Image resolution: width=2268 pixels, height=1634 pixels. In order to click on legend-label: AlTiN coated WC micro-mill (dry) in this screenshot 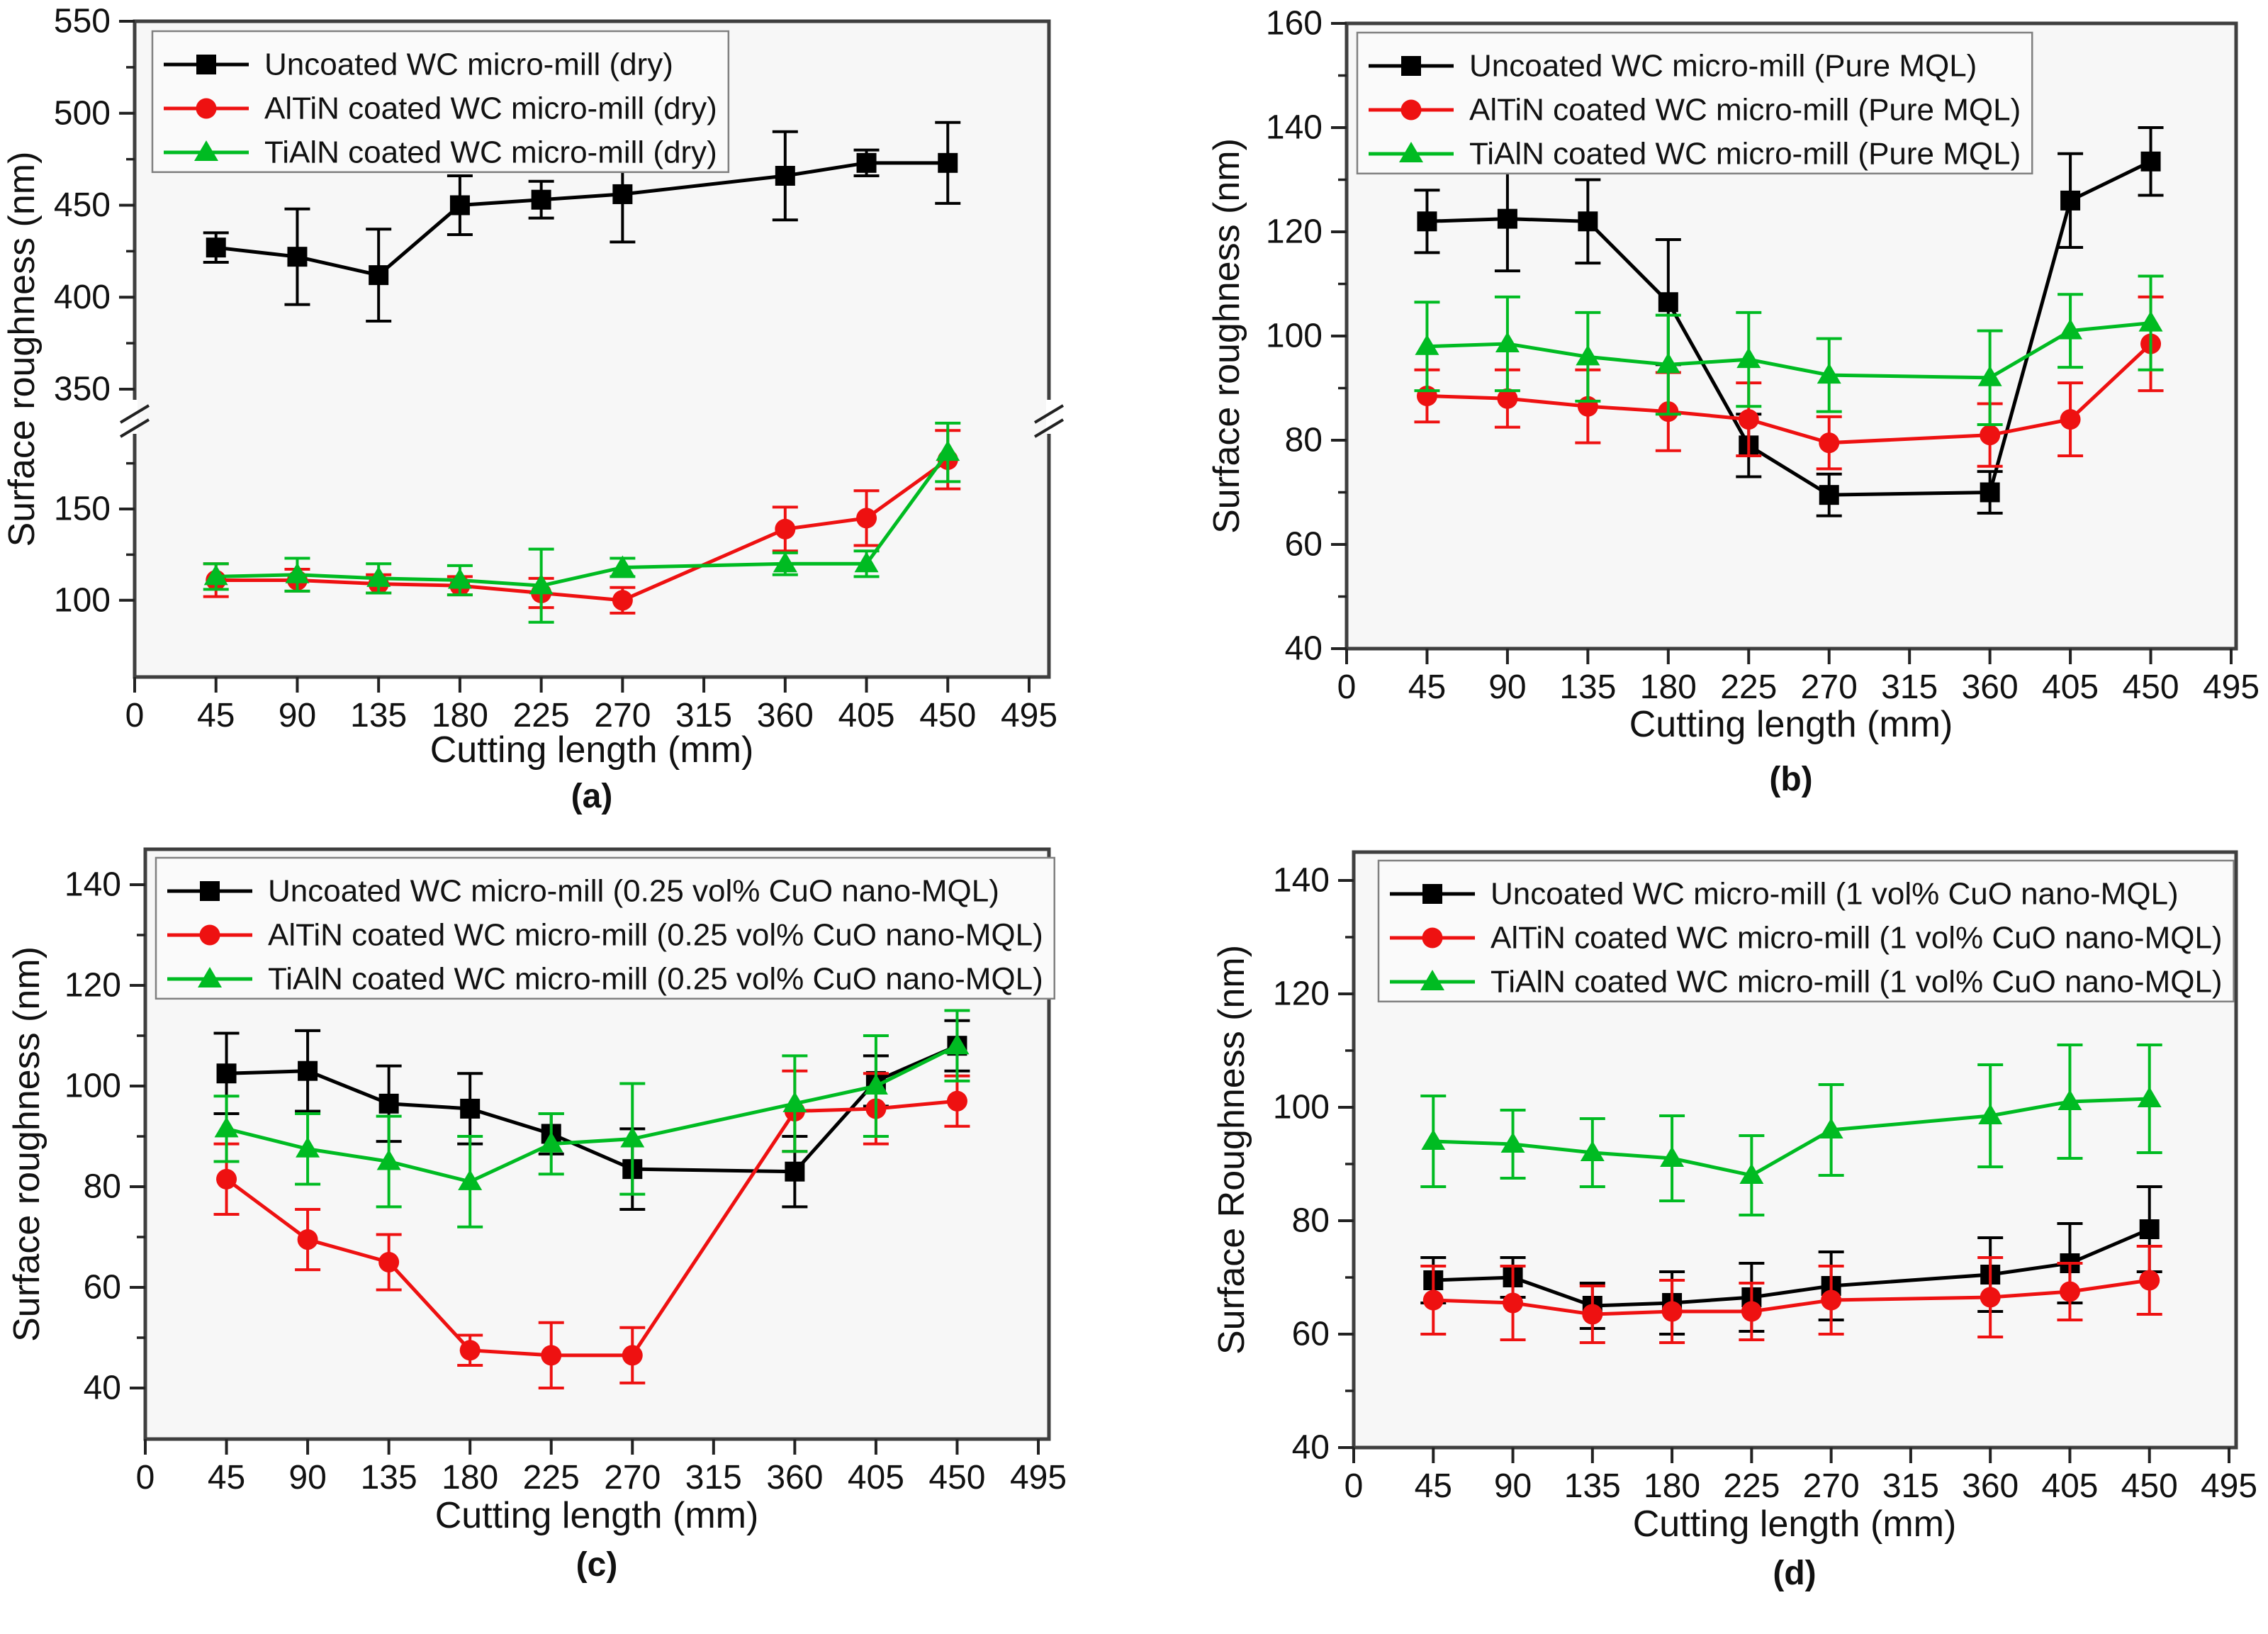, I will do `click(490, 108)`.